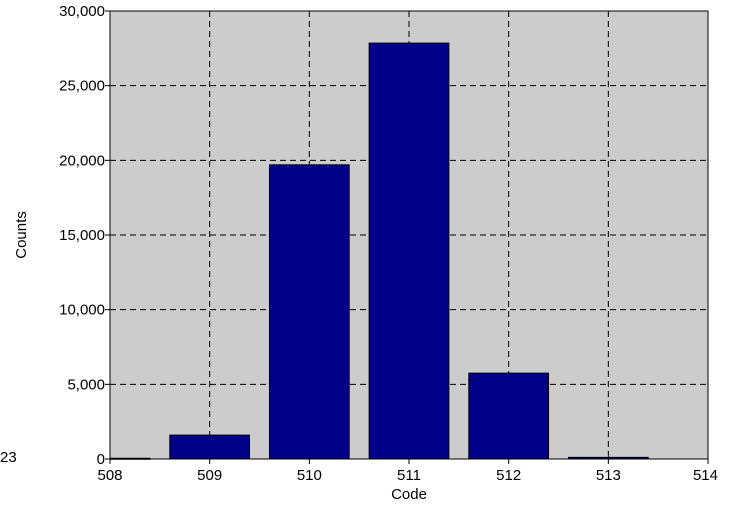 The height and width of the screenshot is (508, 742). I want to click on x-tick-label: 510, so click(309, 475).